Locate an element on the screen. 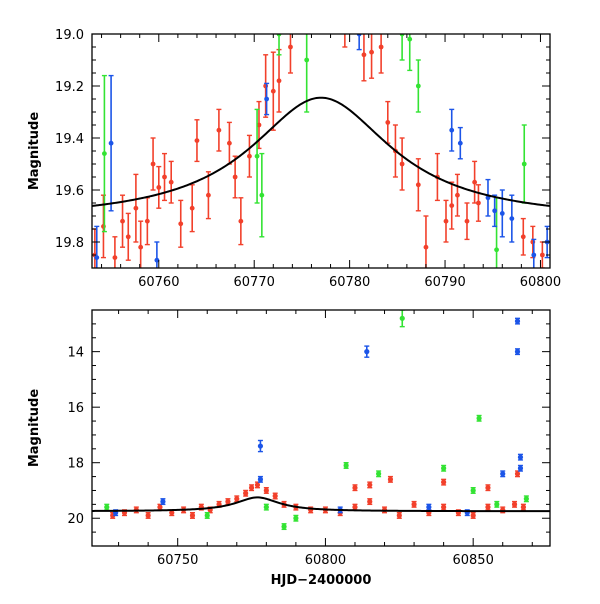 This screenshot has height=604, width=600. model-curve is located at coordinates (321, 504).